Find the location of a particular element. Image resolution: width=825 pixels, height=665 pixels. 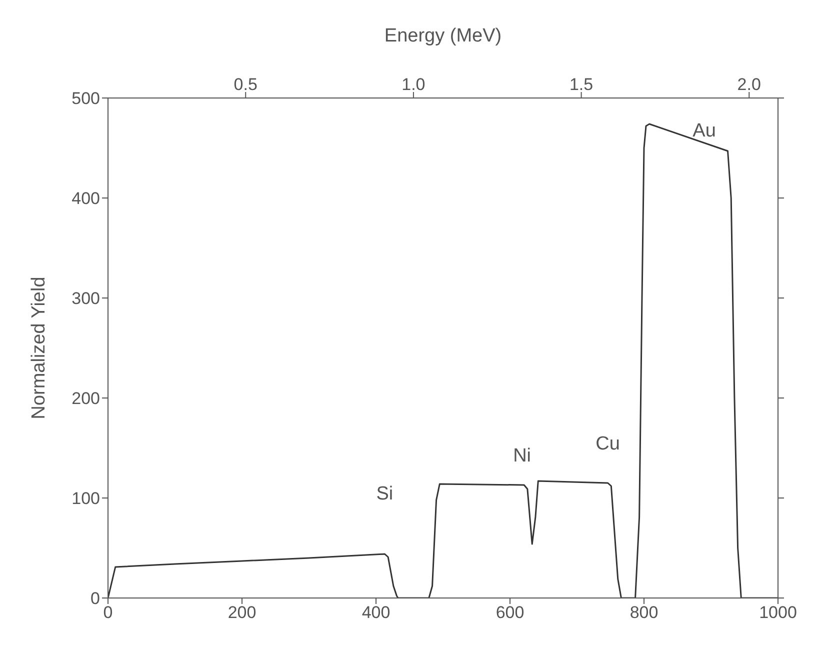

y-tick-label: 400 is located at coordinates (86, 198).